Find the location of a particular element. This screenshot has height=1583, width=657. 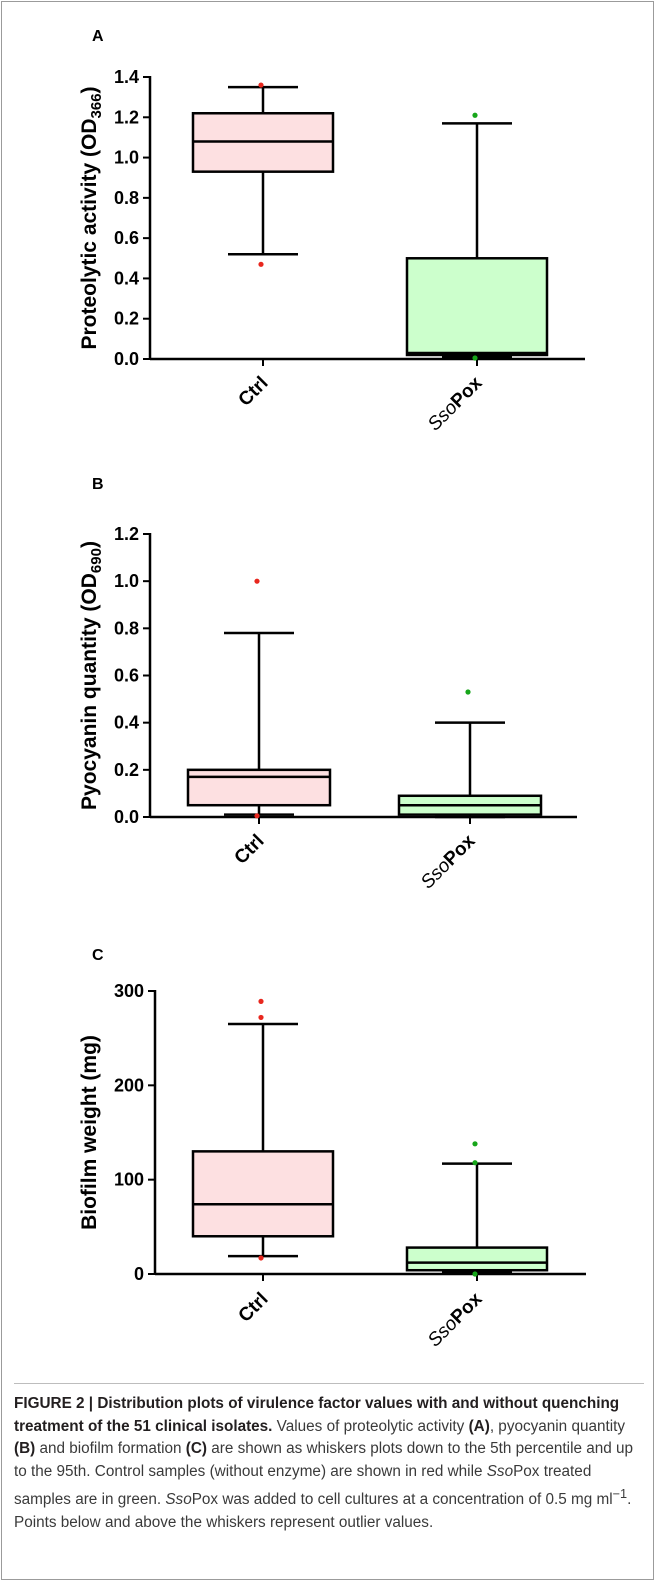

caption-superscript: −1 is located at coordinates (620, 1493).